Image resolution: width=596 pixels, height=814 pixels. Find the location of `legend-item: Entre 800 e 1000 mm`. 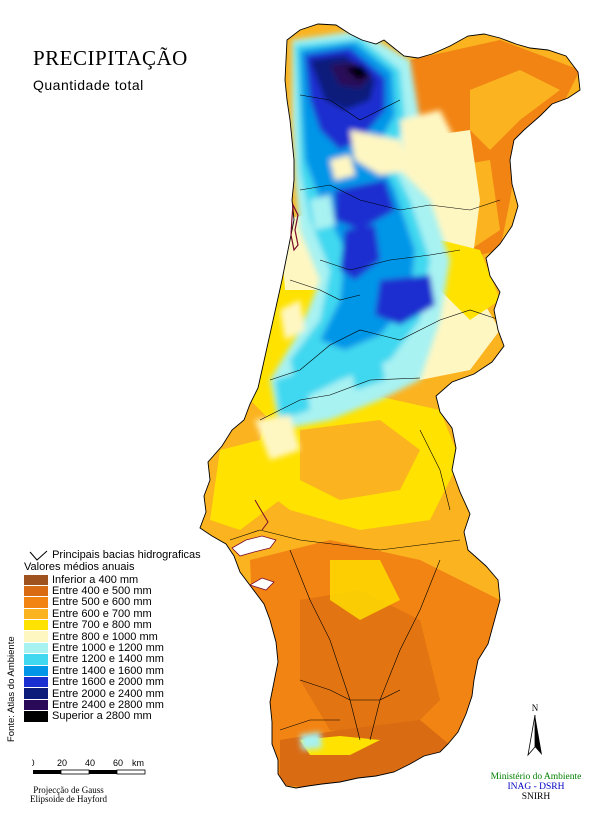

legend-item: Entre 800 e 1000 mm is located at coordinates (94, 636).